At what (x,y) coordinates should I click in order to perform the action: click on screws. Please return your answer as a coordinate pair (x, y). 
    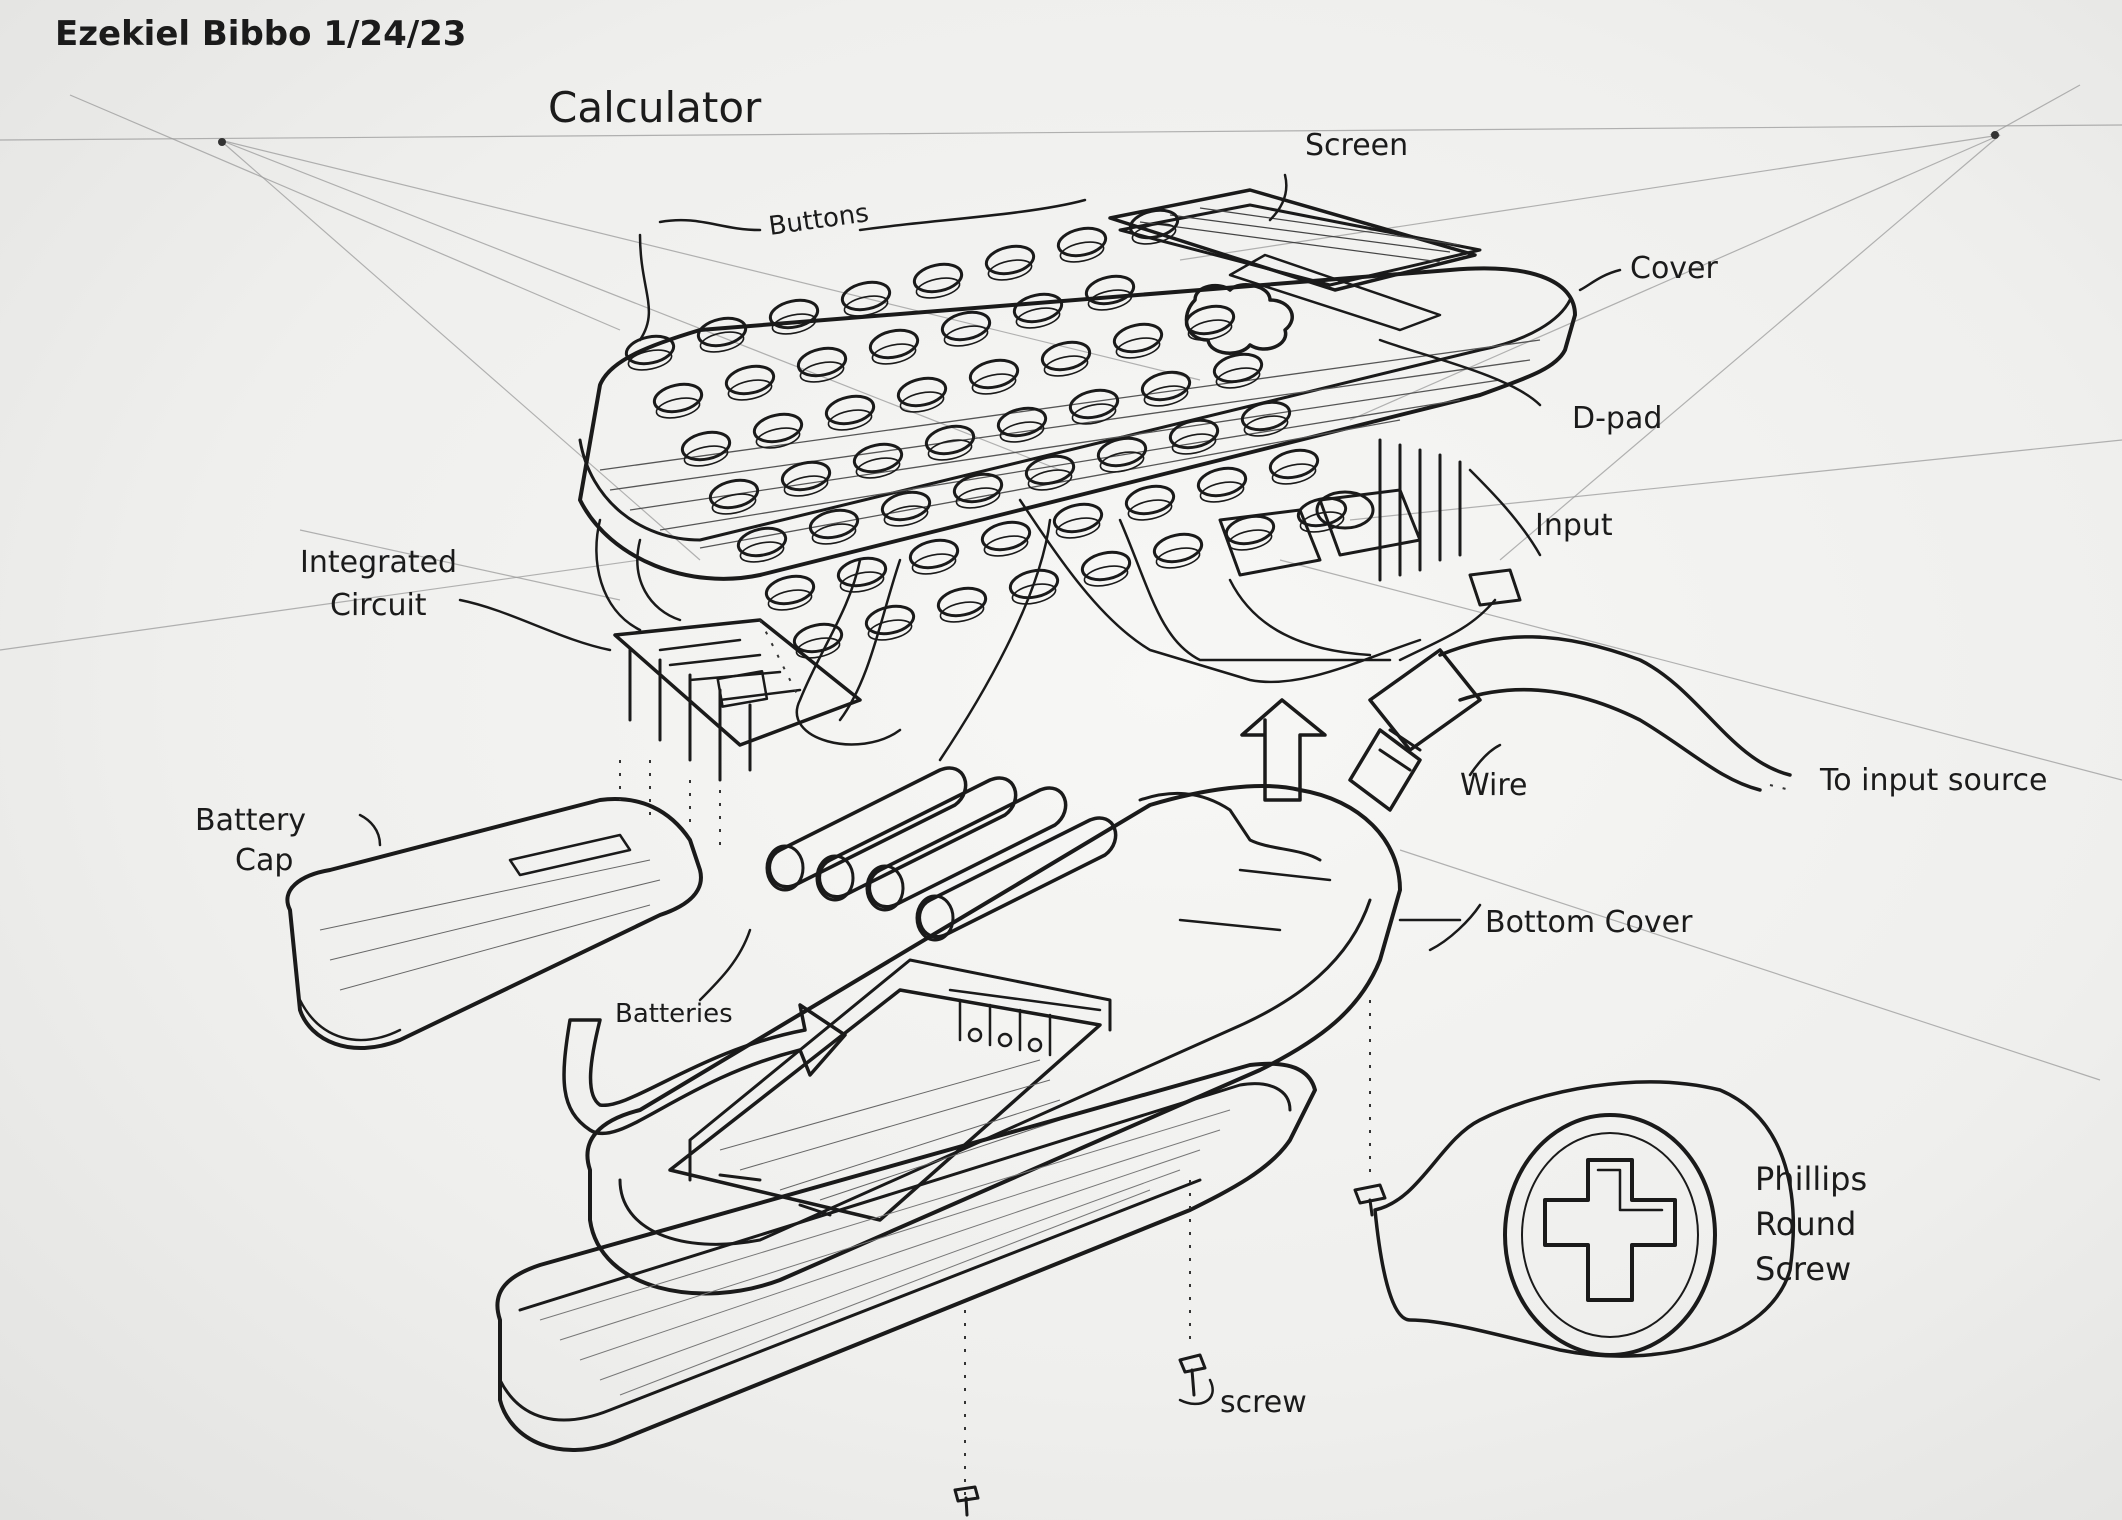
    Looking at the image, I should click on (1170, 1350).